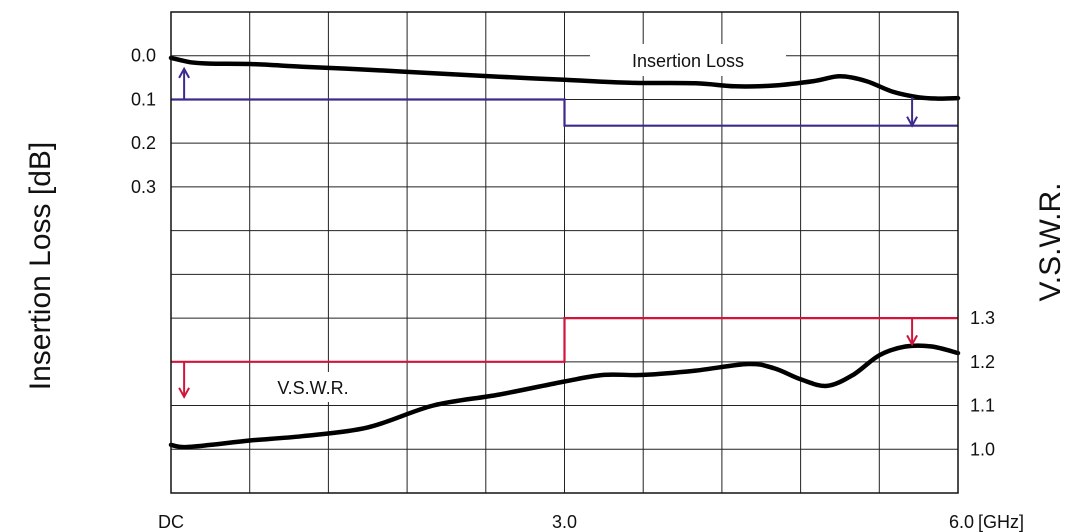  I want to click on vswr-curve, so click(564, 396).